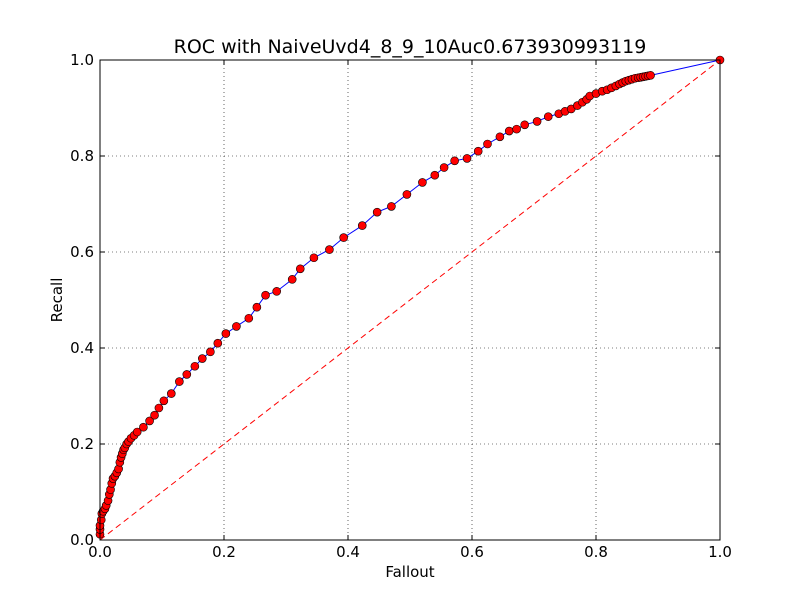 This screenshot has width=800, height=600. Describe the element at coordinates (82, 444) in the screenshot. I see `y-tick-label: 0.2` at that location.